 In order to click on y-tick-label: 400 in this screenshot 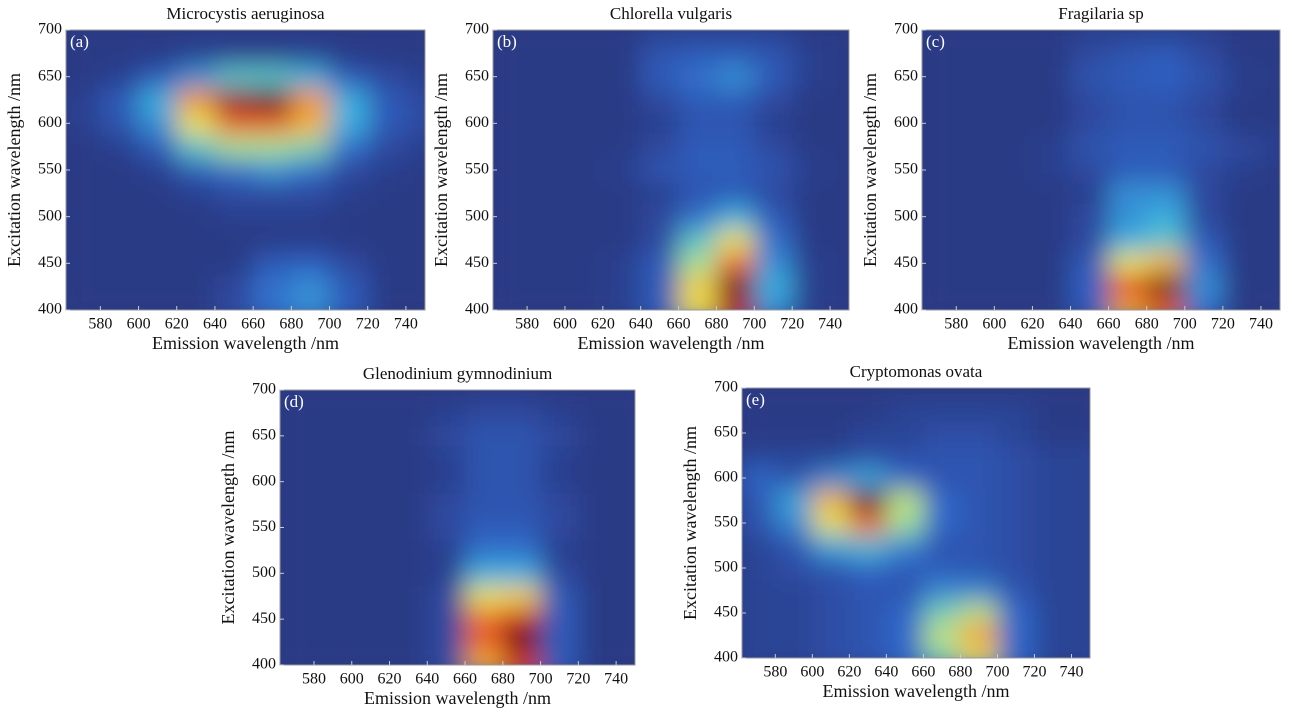, I will do `click(477, 309)`.